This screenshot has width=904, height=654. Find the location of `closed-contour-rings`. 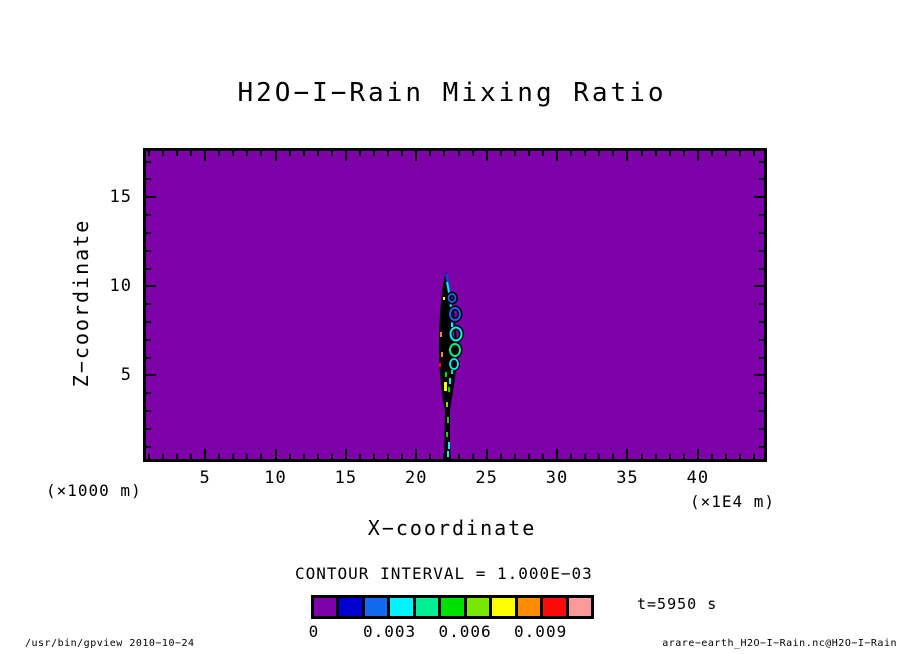

closed-contour-rings is located at coordinates (455, 331).